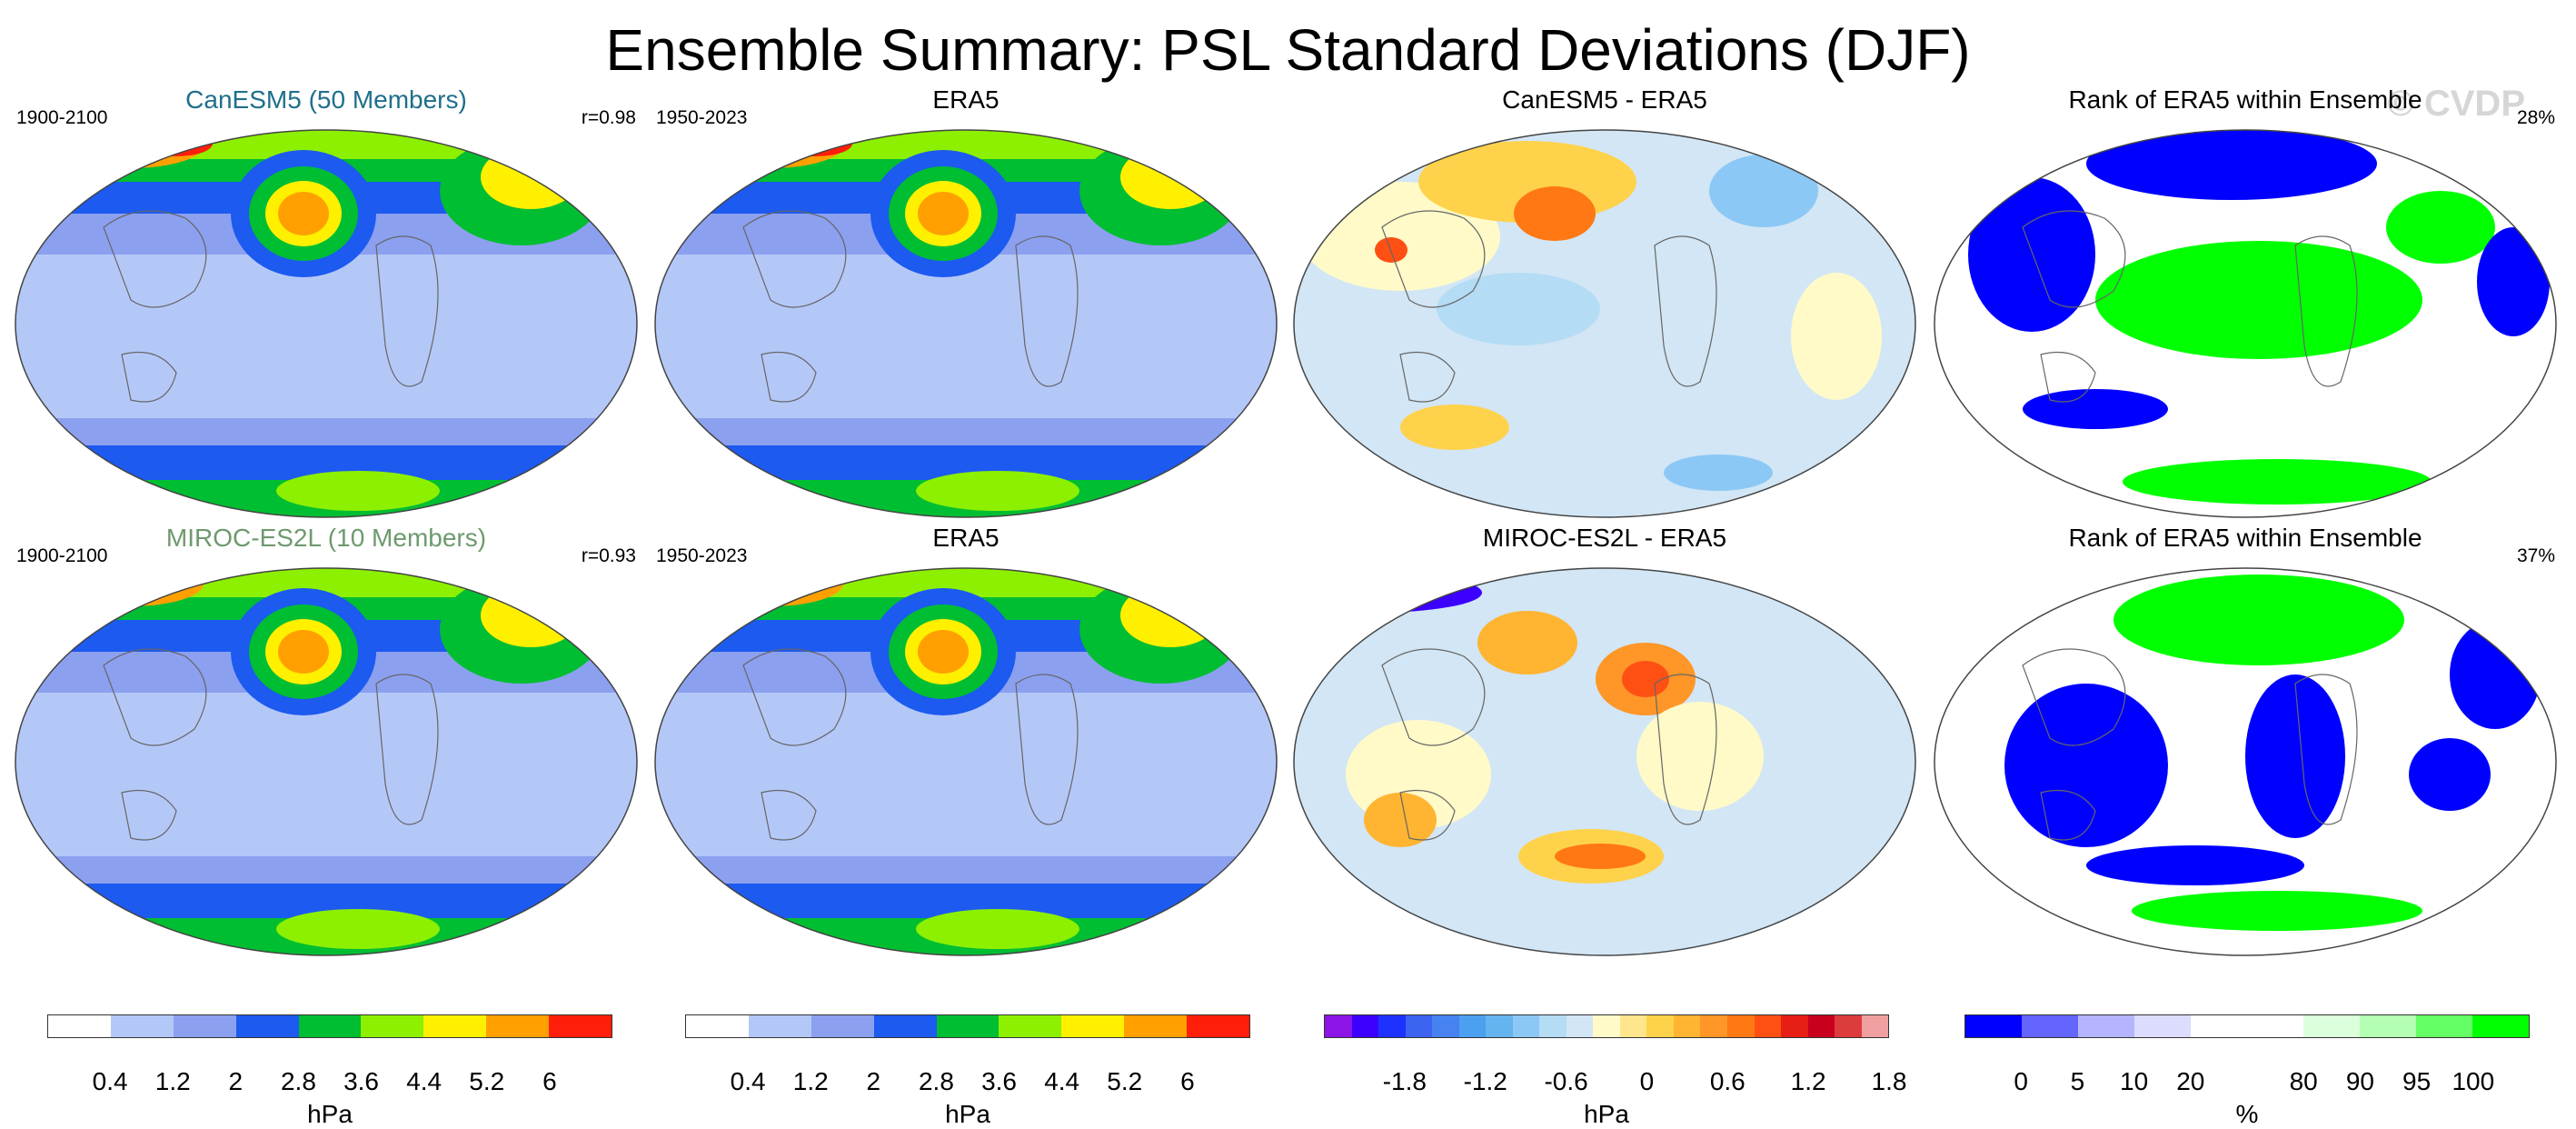 The width and height of the screenshot is (2576, 1129). Describe the element at coordinates (2473, 1081) in the screenshot. I see `colorbar-tick-label: 100` at that location.